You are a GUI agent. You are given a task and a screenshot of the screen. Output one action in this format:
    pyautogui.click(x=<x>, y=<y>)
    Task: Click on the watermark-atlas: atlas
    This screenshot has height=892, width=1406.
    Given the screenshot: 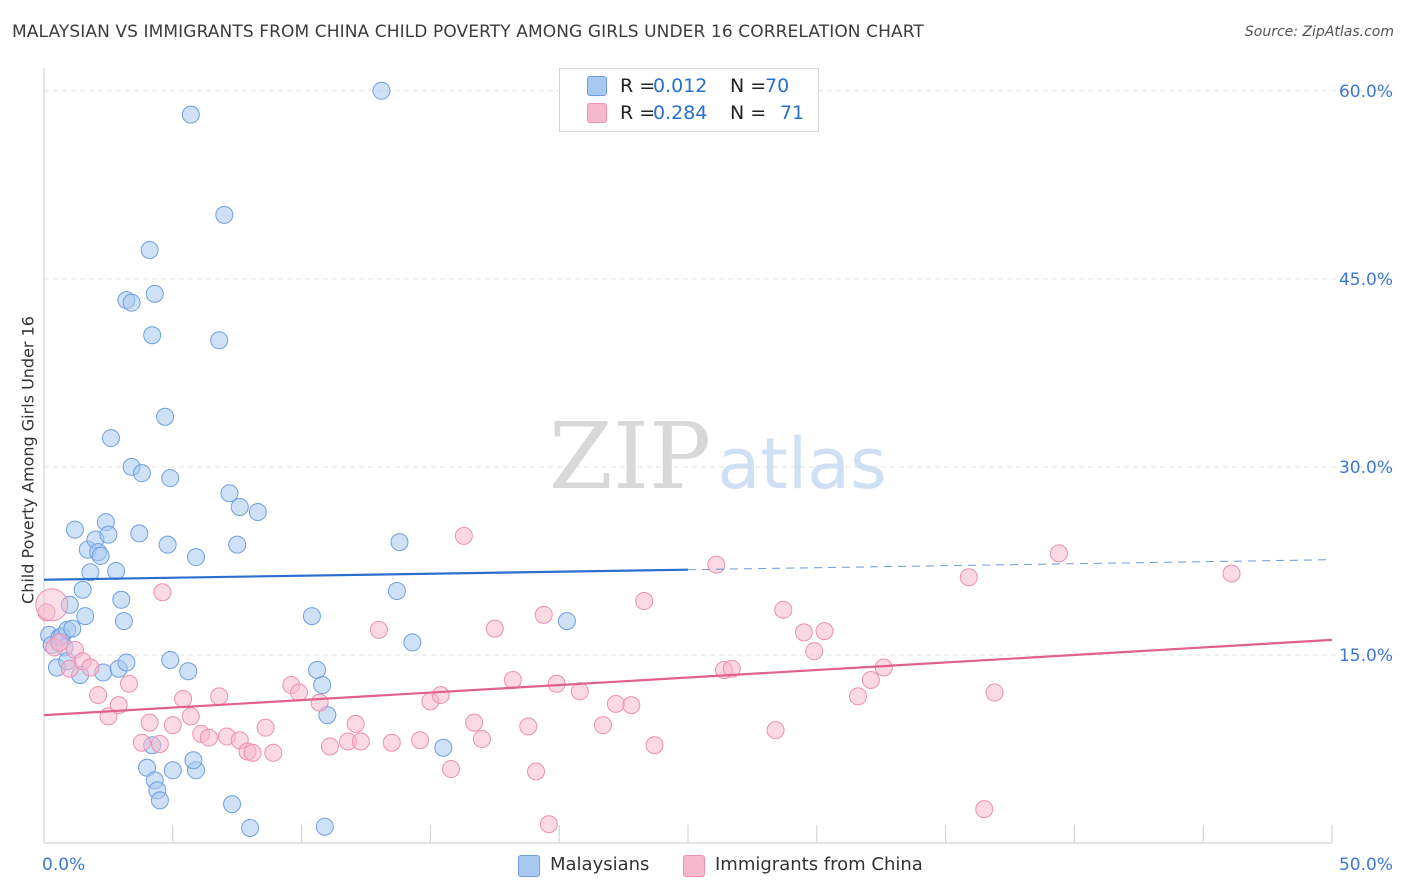 What is the action you would take?
    pyautogui.click(x=801, y=464)
    